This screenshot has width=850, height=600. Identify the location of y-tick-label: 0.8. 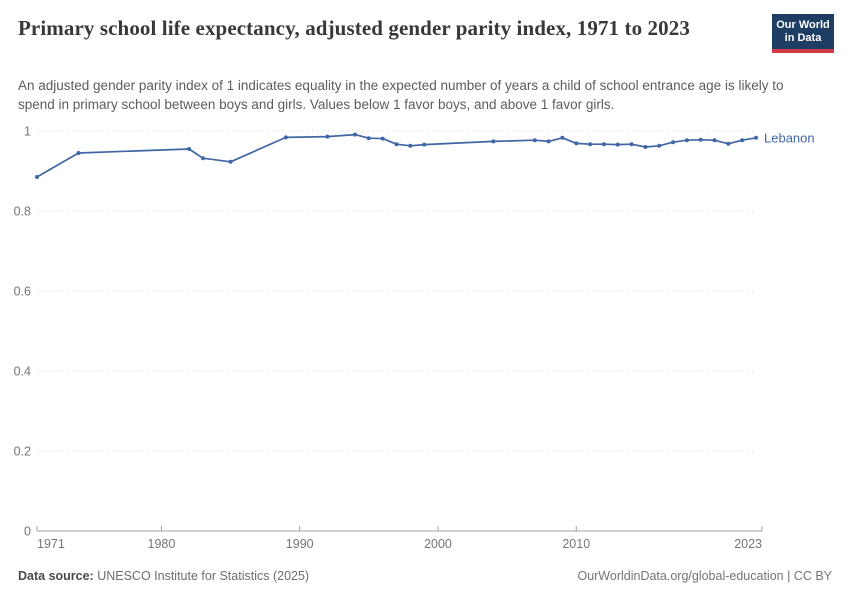
(22, 212).